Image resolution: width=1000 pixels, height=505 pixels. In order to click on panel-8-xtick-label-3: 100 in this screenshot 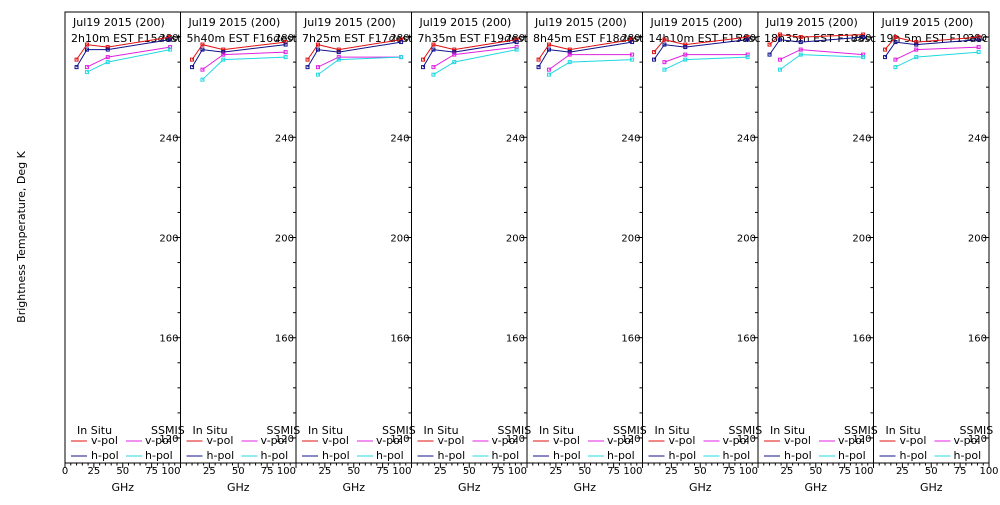, I will do `click(988, 471)`.